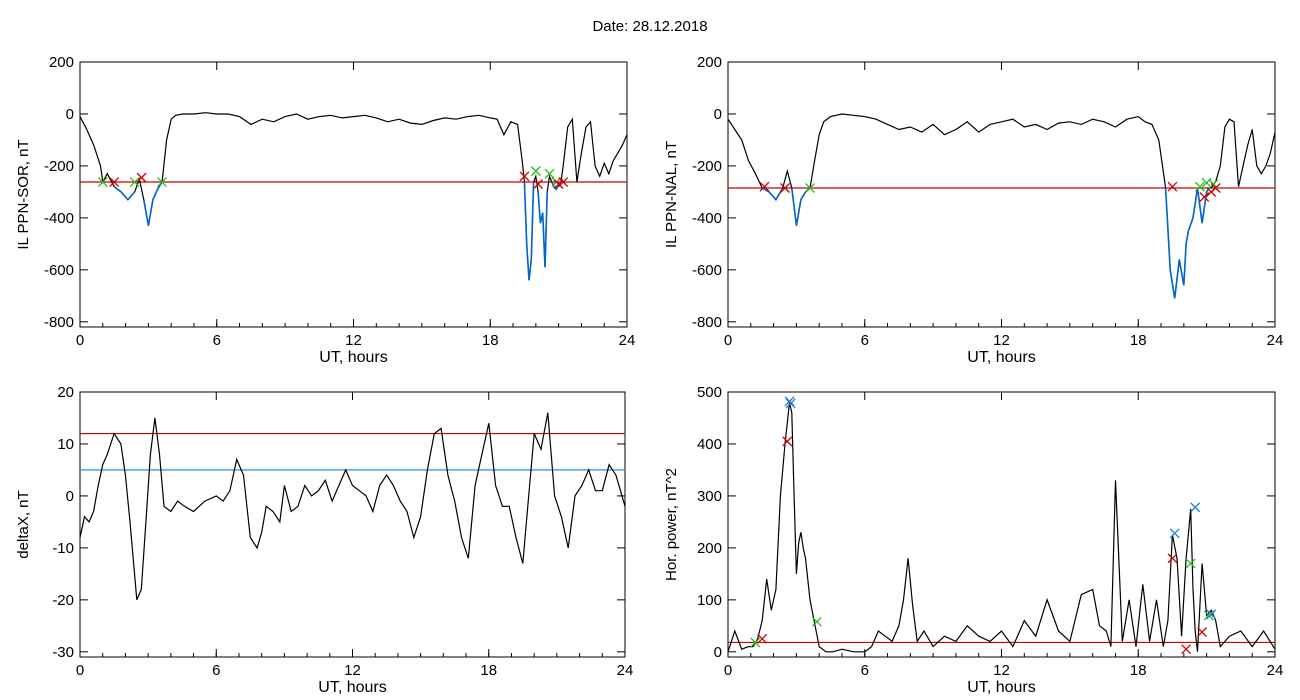 The height and width of the screenshot is (700, 1300). I want to click on y-tick-label: -30, so click(63, 652).